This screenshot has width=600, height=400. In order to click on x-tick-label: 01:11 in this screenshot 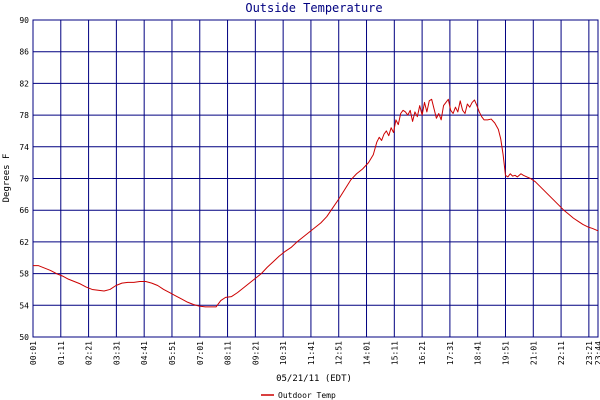, I will do `click(61, 353)`.